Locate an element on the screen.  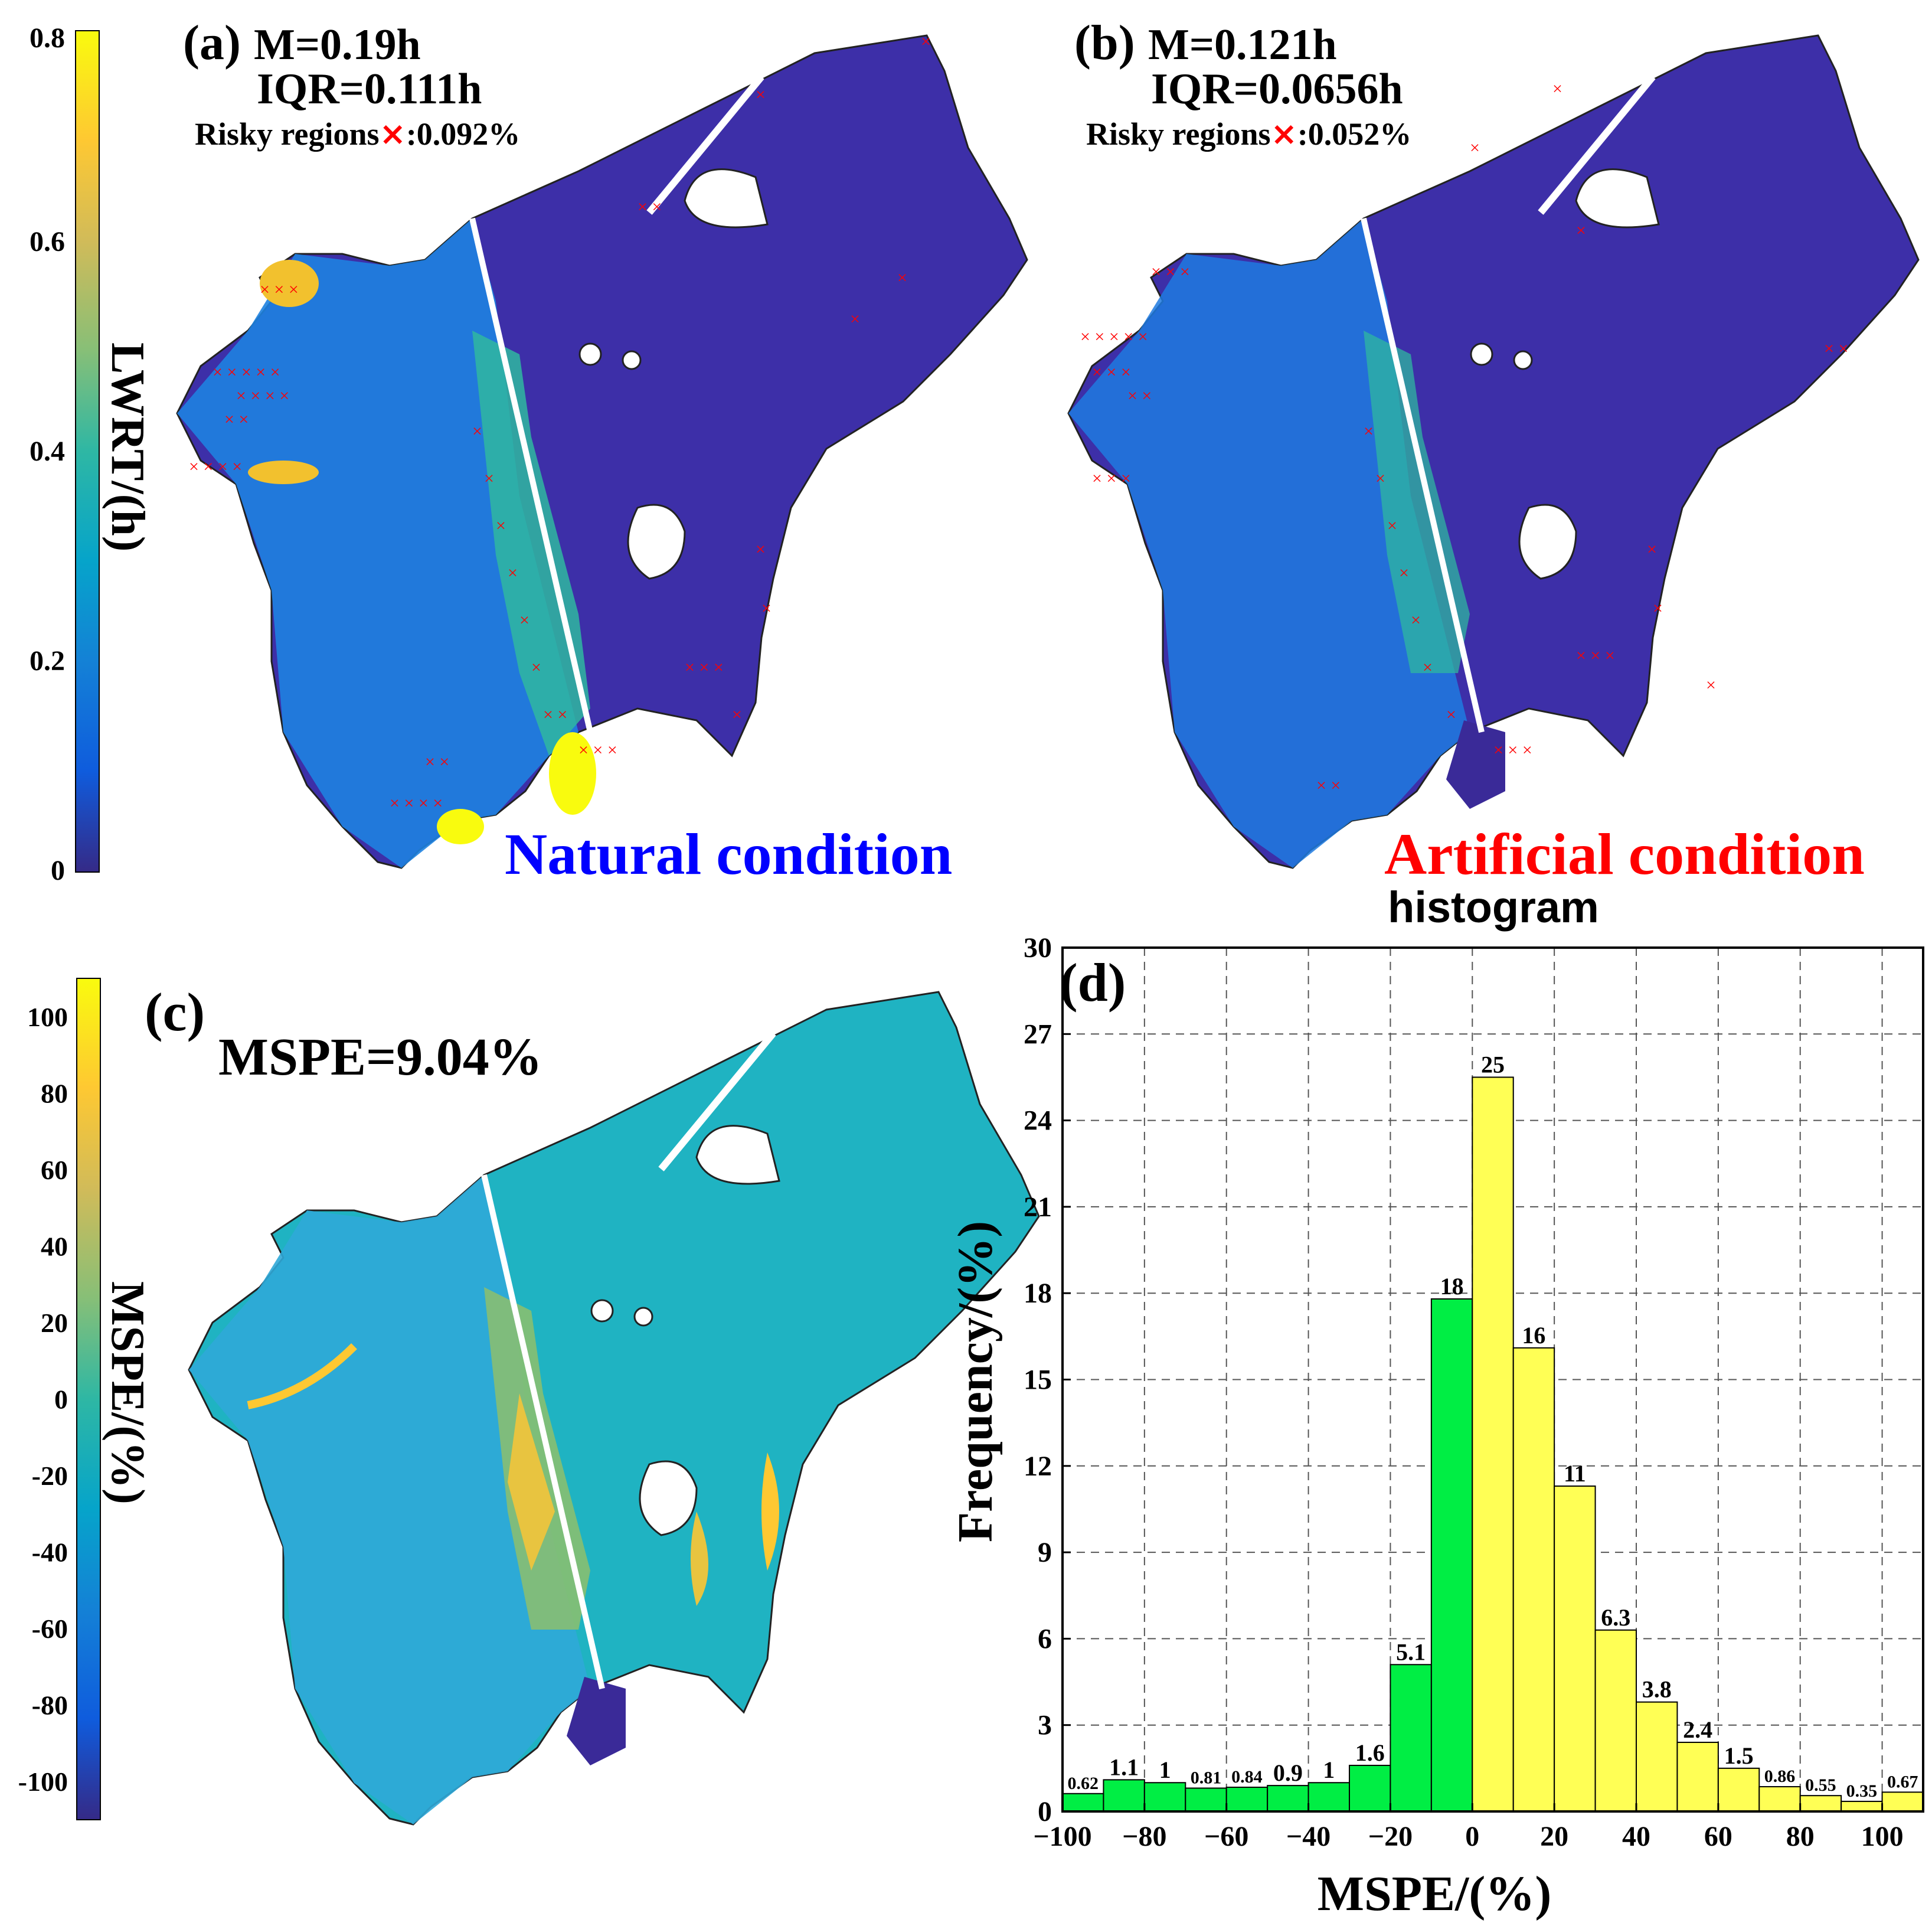
y-tick-label: 9 is located at coordinates (1045, 1552).